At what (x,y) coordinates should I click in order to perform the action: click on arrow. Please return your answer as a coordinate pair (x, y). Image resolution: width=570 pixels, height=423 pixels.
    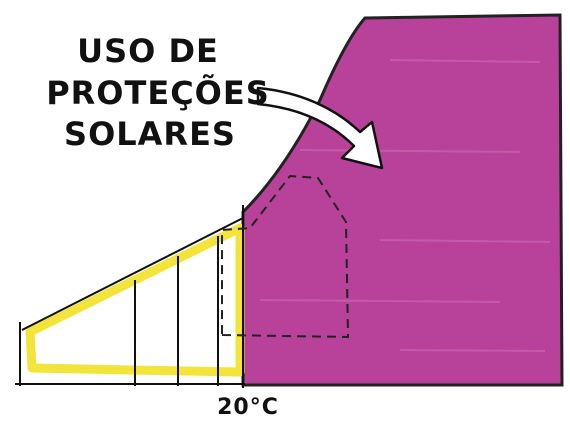
    Looking at the image, I should click on (320, 128).